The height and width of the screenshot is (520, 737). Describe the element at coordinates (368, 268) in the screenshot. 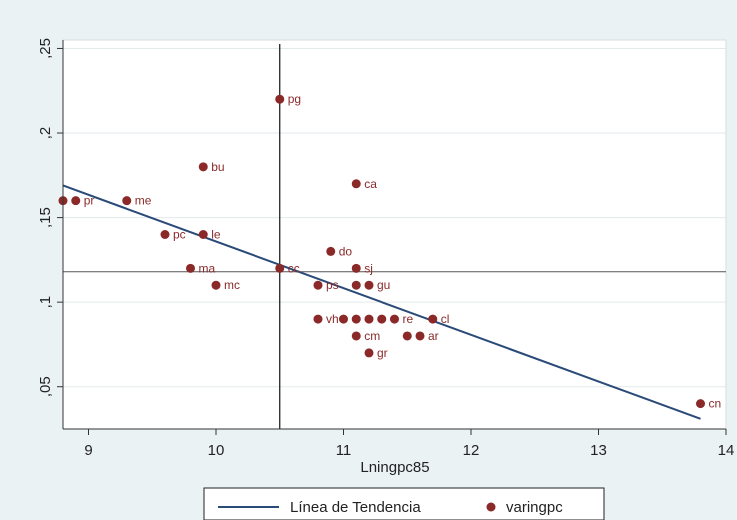

I see `point-label-sj: sj` at that location.